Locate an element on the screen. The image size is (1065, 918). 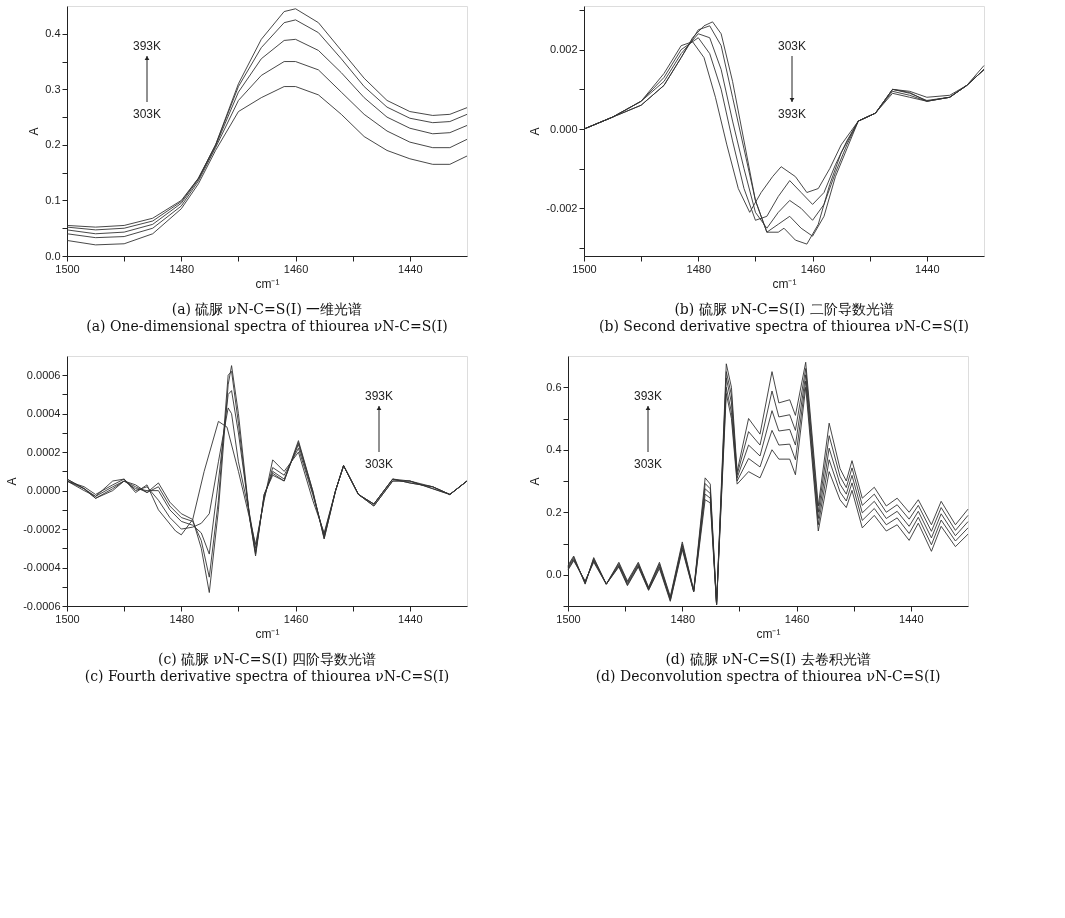
y-tick-label: -0.0004 is located at coordinates (42, 567).